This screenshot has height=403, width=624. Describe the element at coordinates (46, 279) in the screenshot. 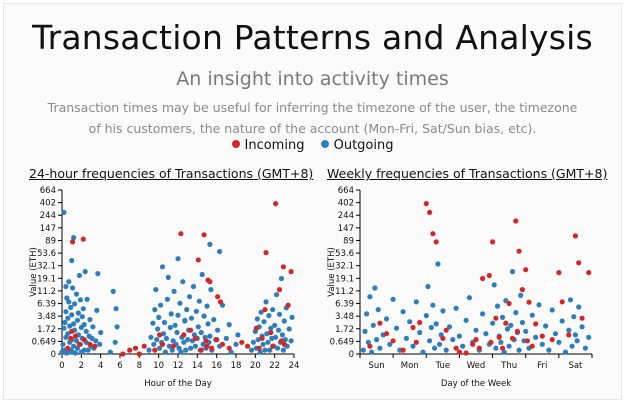

I see `y-tick-label: 19.1` at that location.